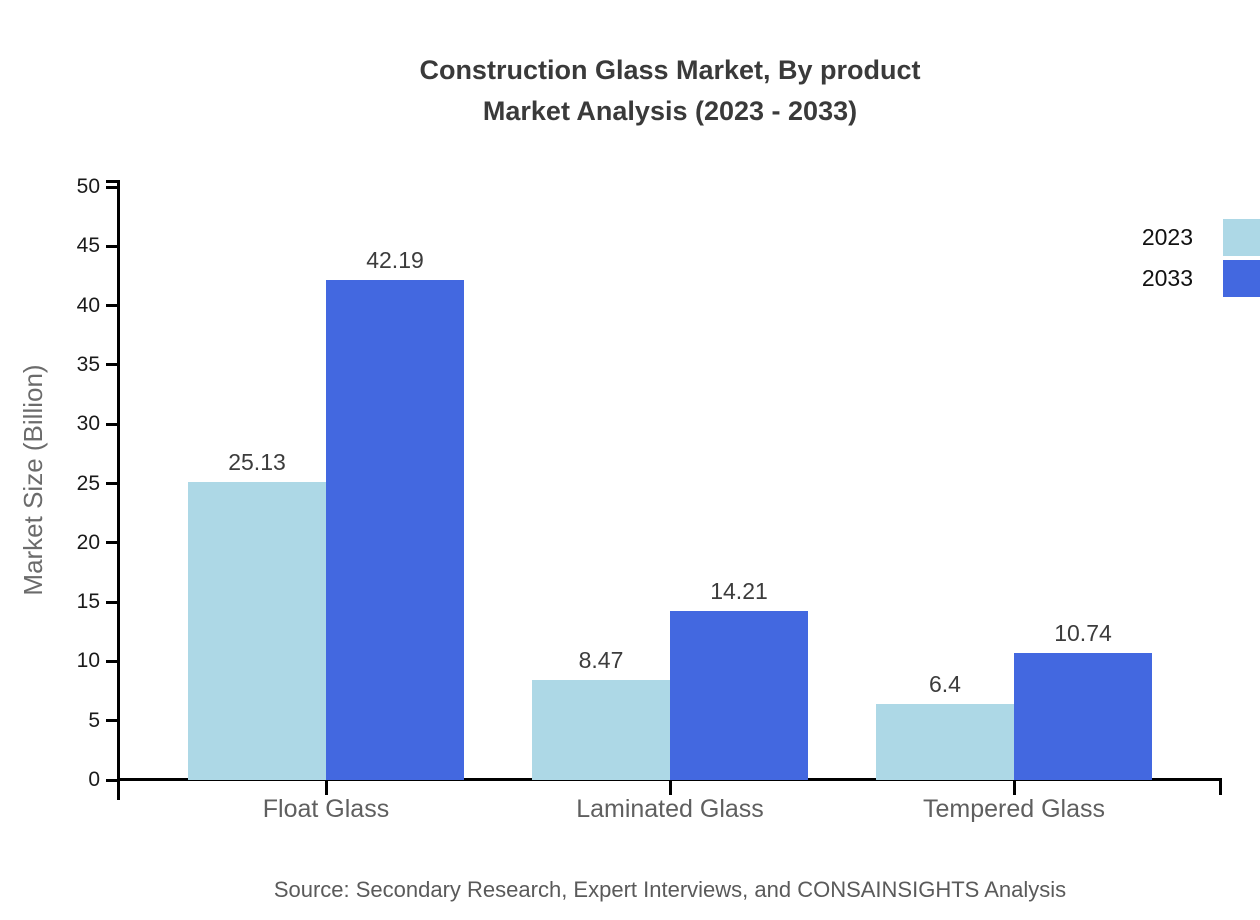 This screenshot has height=920, width=1260. I want to click on y-tick-label: 45, so click(88, 246).